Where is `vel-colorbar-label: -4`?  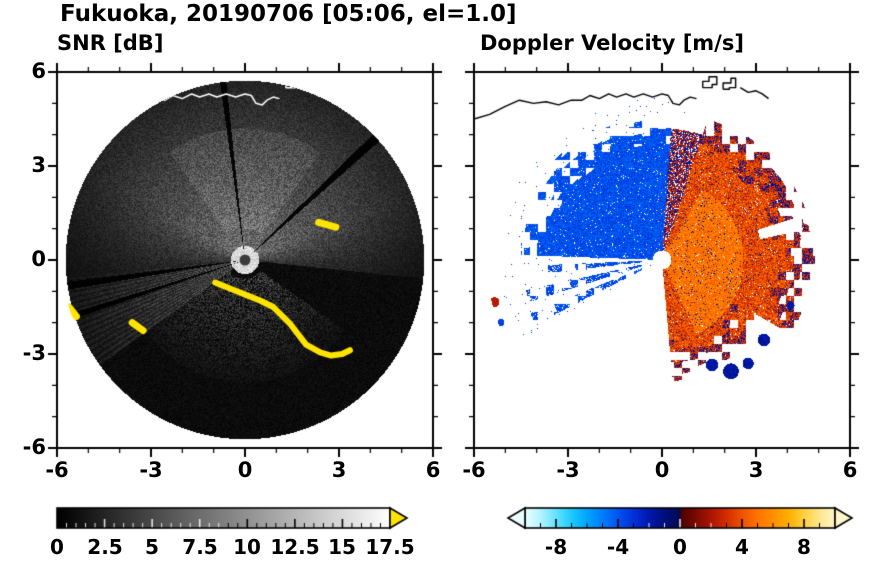 vel-colorbar-label: -4 is located at coordinates (618, 547).